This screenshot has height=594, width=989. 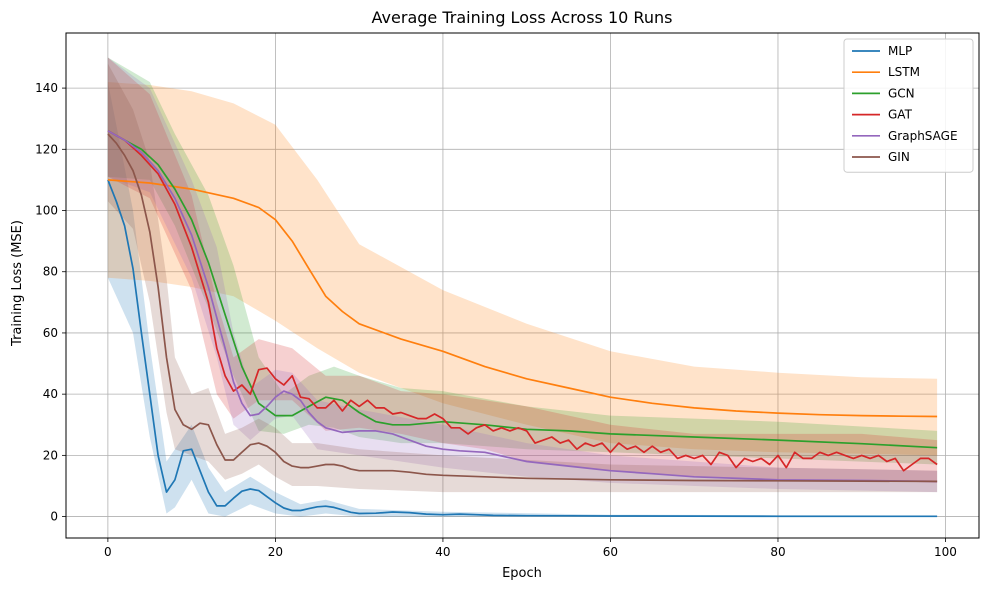 What do you see at coordinates (17, 283) in the screenshot?
I see `y-axis-label: Training Loss (MSE)` at bounding box center [17, 283].